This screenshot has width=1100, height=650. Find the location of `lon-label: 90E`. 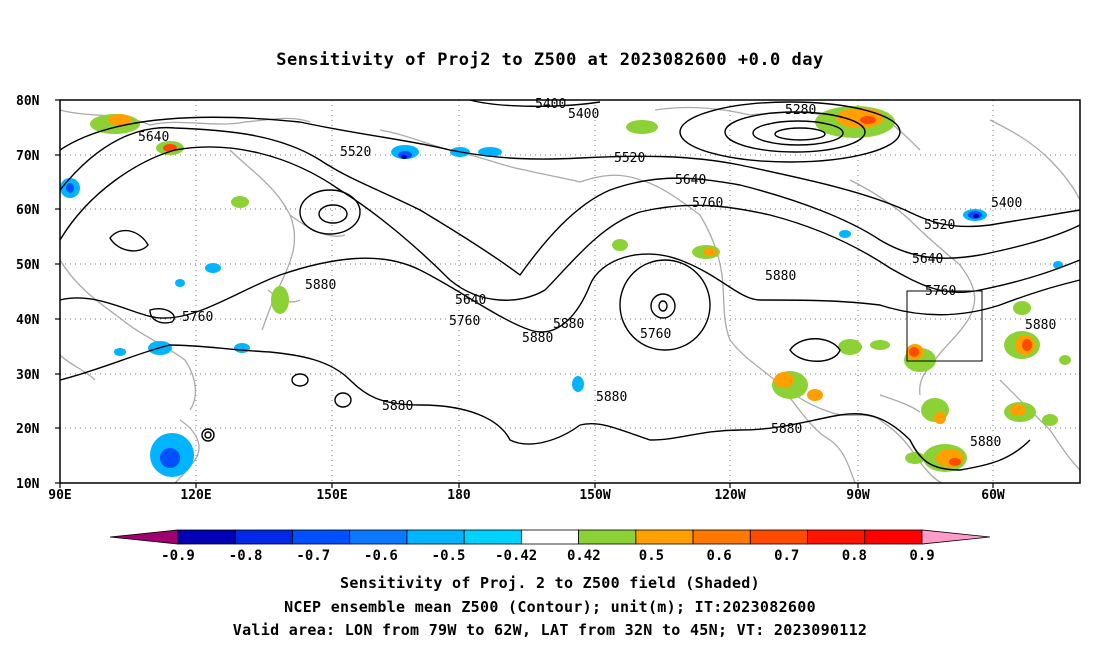

lon-label: 90E is located at coordinates (59, 495).